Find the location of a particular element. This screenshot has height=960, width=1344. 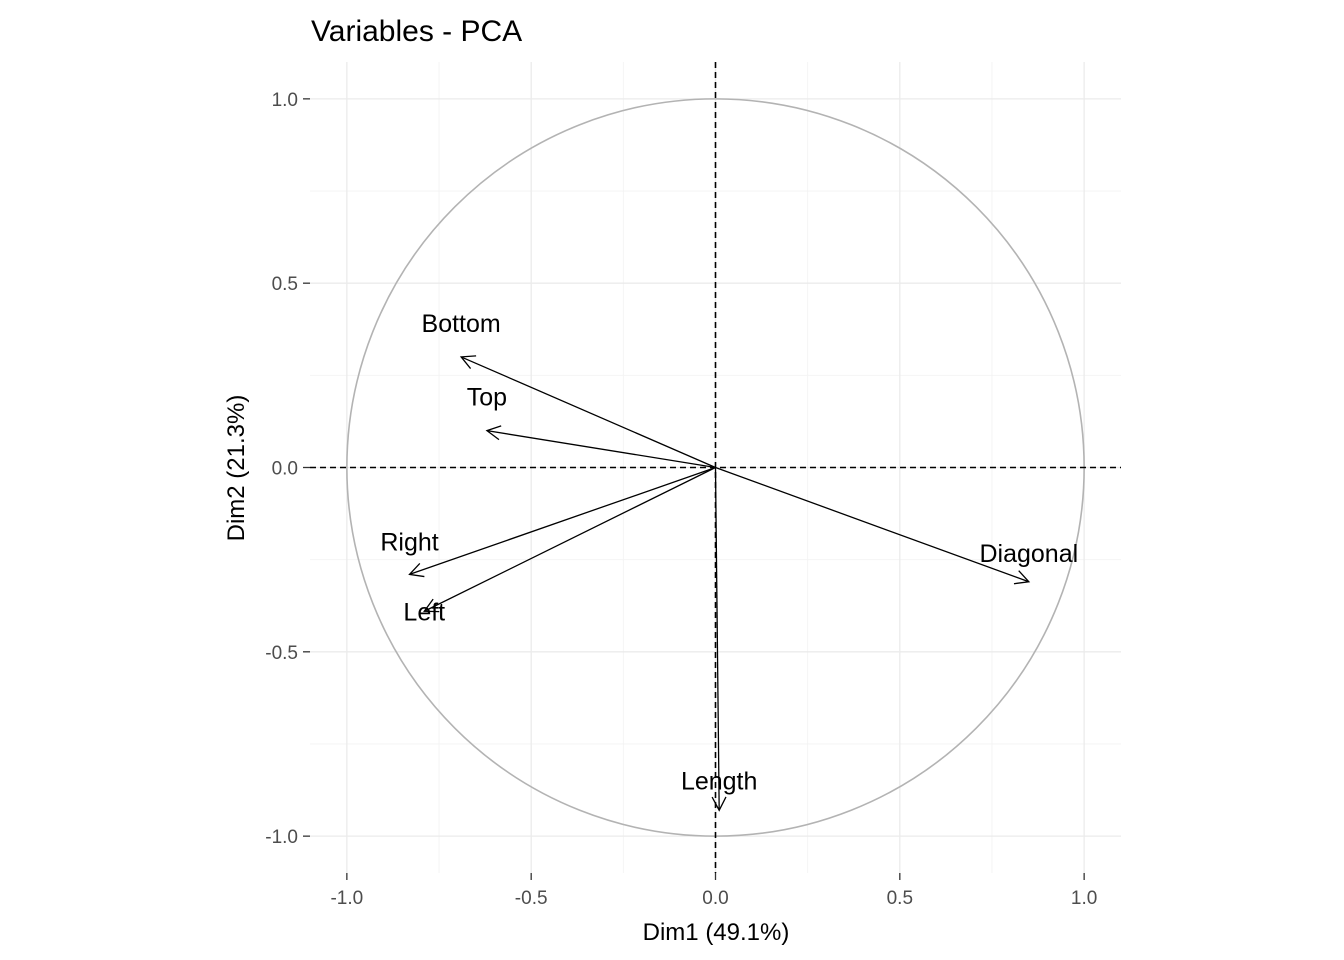

arrow-bottom is located at coordinates (587, 412).